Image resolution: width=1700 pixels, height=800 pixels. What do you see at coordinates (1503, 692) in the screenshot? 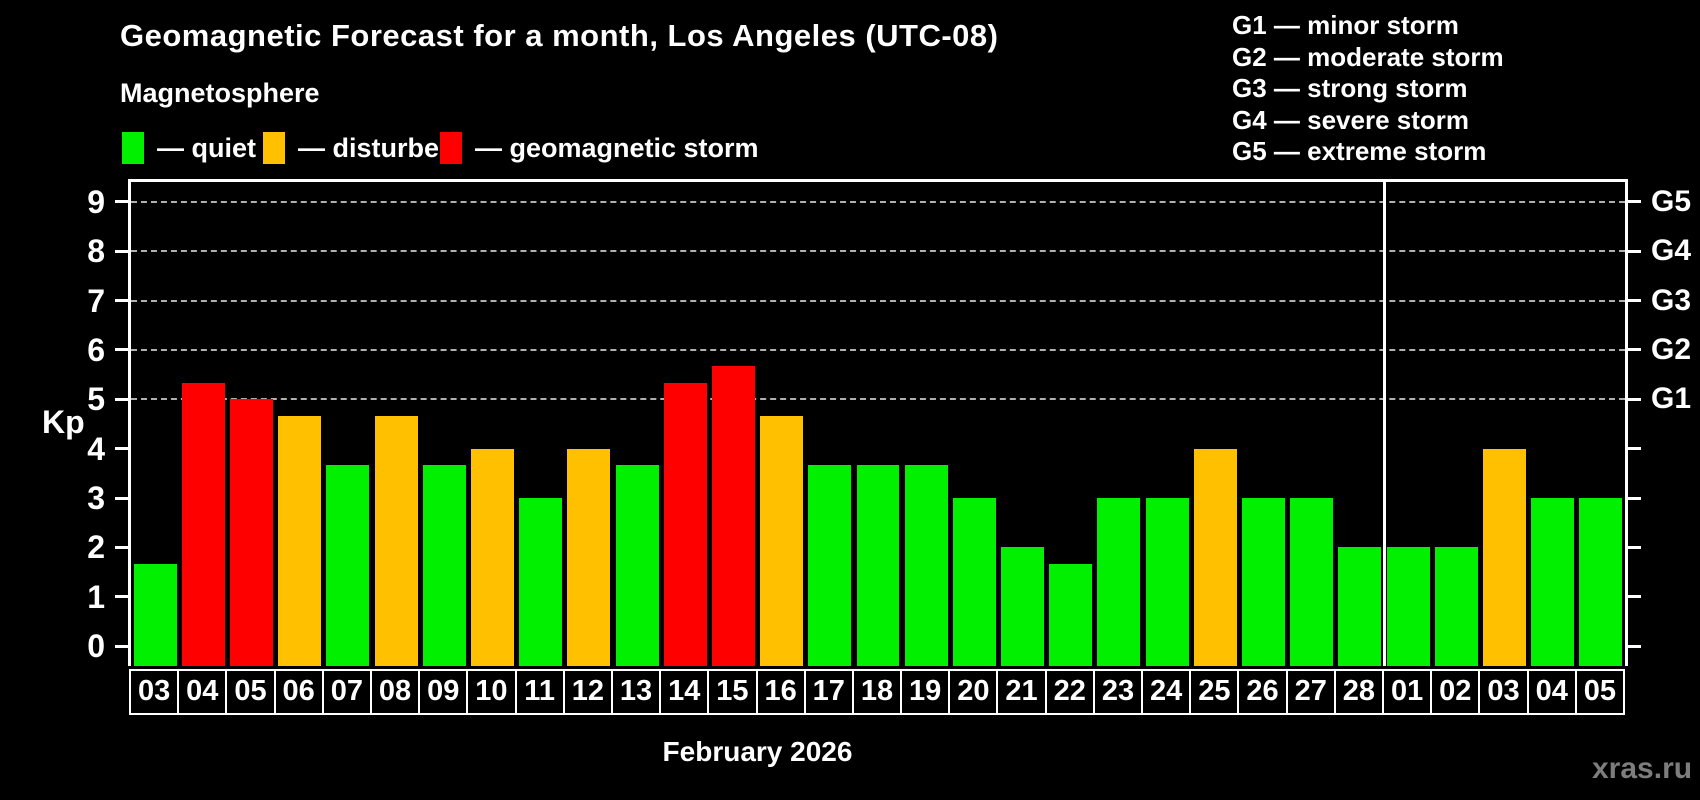
I see `day-label-mar-03: 03` at bounding box center [1503, 692].